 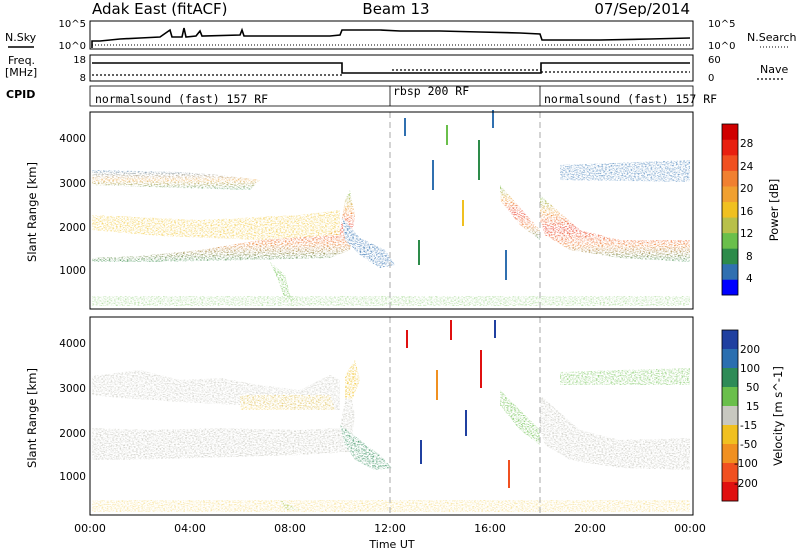 What do you see at coordinates (79, 60) in the screenshot?
I see `freq-tick-left-top: 18` at bounding box center [79, 60].